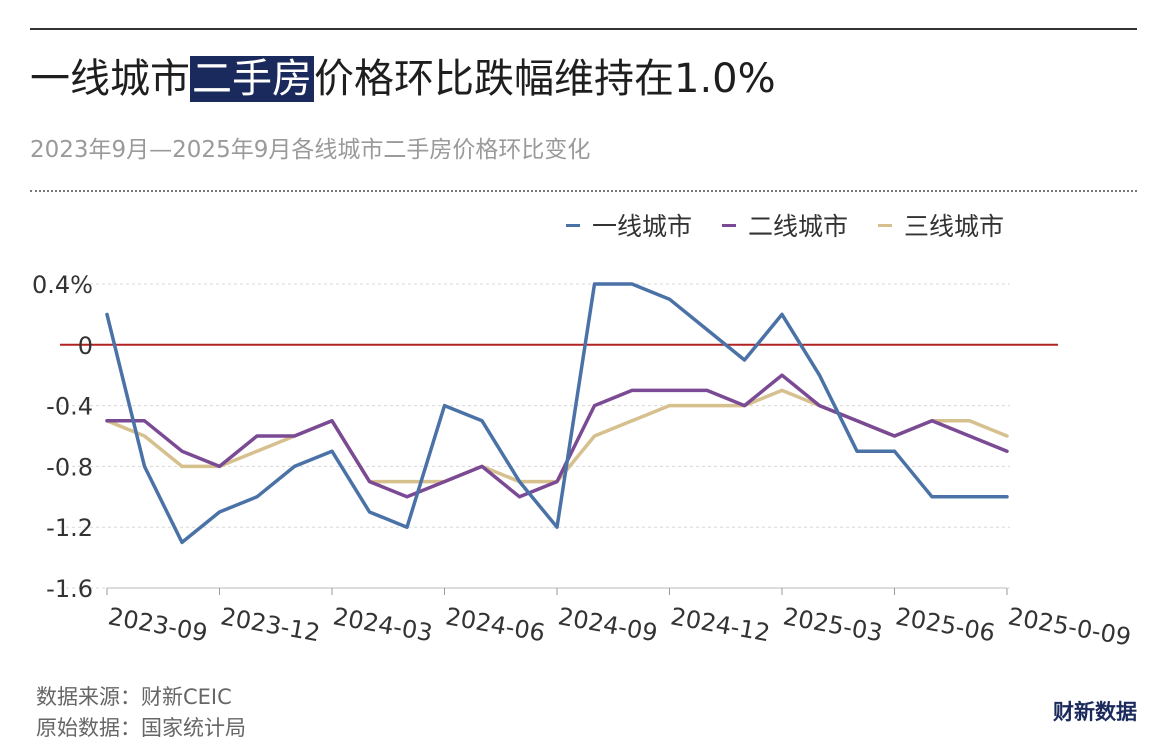 The height and width of the screenshot is (754, 1169). I want to click on legend-swatch-tier3, so click(884, 225).